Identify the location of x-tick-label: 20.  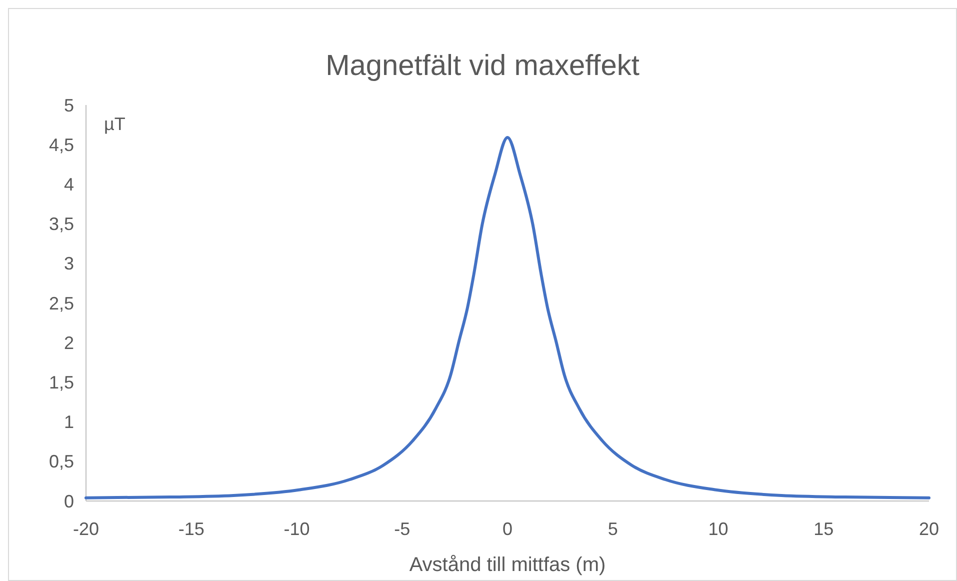
(929, 529).